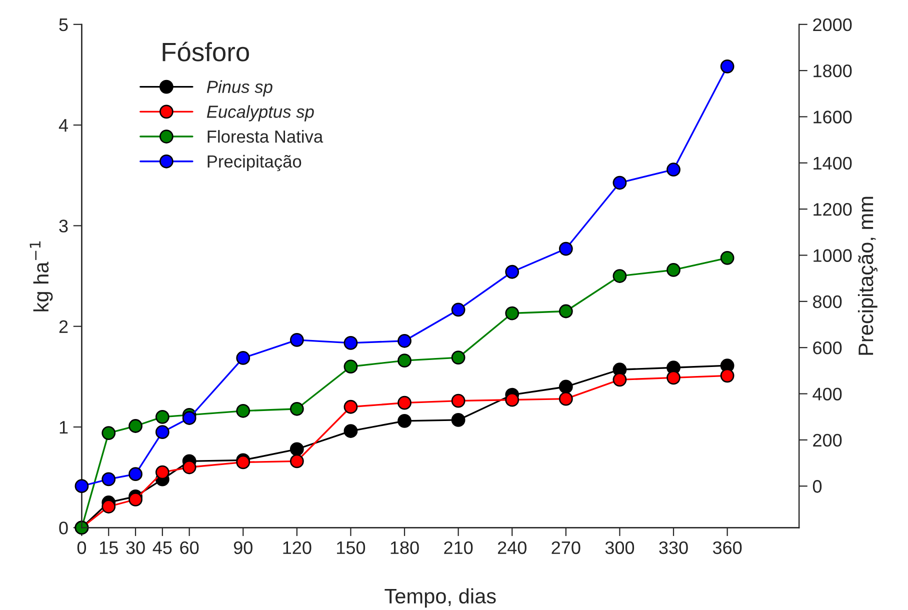  I want to click on legend-label: Floresta Nativa, so click(266, 136).